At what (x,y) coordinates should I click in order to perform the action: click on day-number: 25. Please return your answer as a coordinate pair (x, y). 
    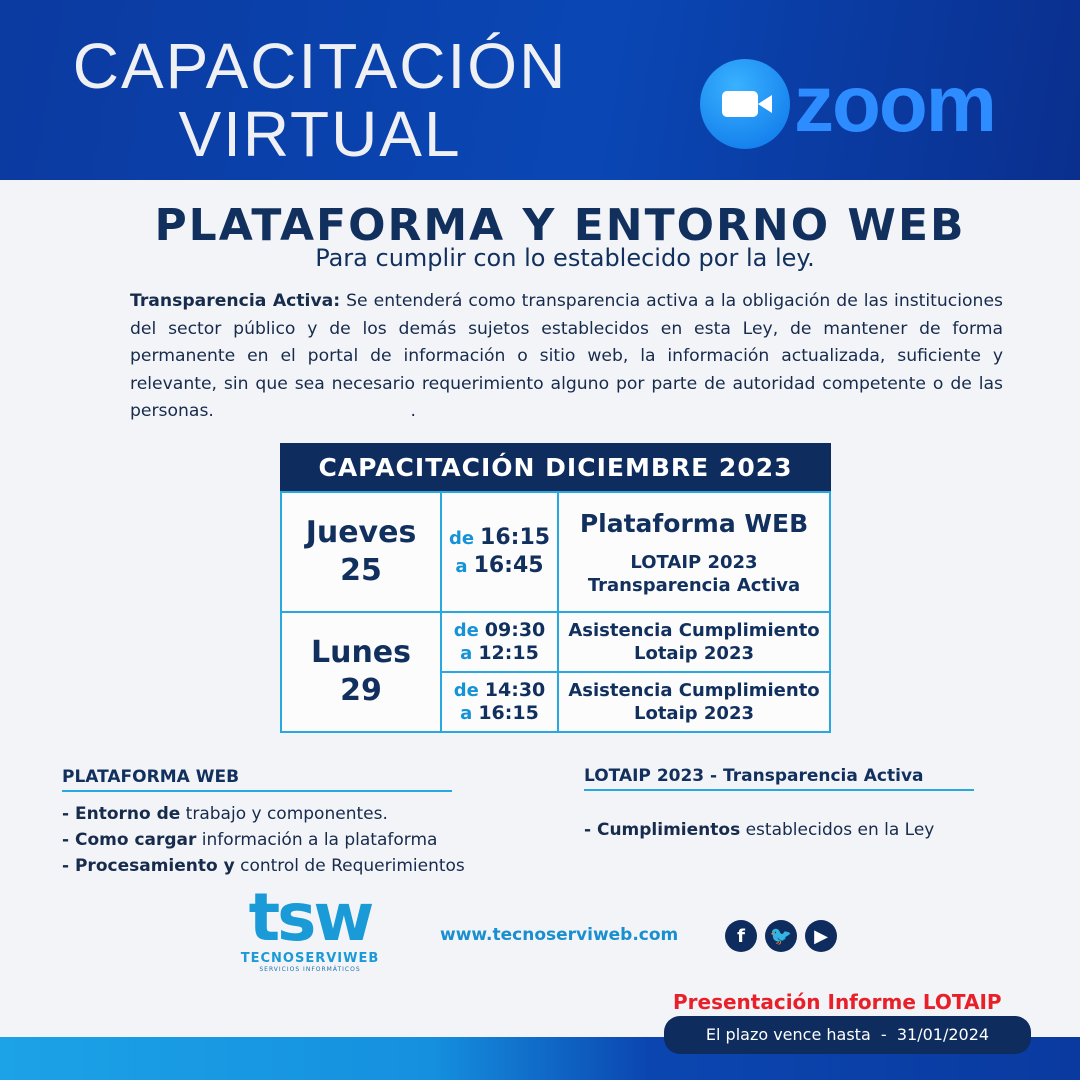
    Looking at the image, I should click on (361, 570).